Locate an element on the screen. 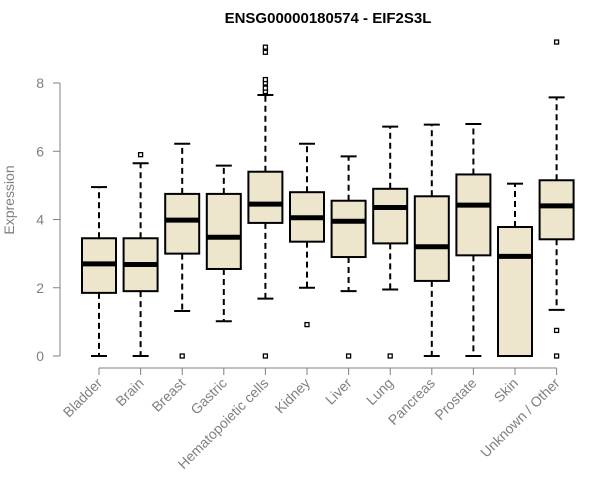 Image resolution: width=600 pixels, height=500 pixels. box-skin is located at coordinates (515, 269).